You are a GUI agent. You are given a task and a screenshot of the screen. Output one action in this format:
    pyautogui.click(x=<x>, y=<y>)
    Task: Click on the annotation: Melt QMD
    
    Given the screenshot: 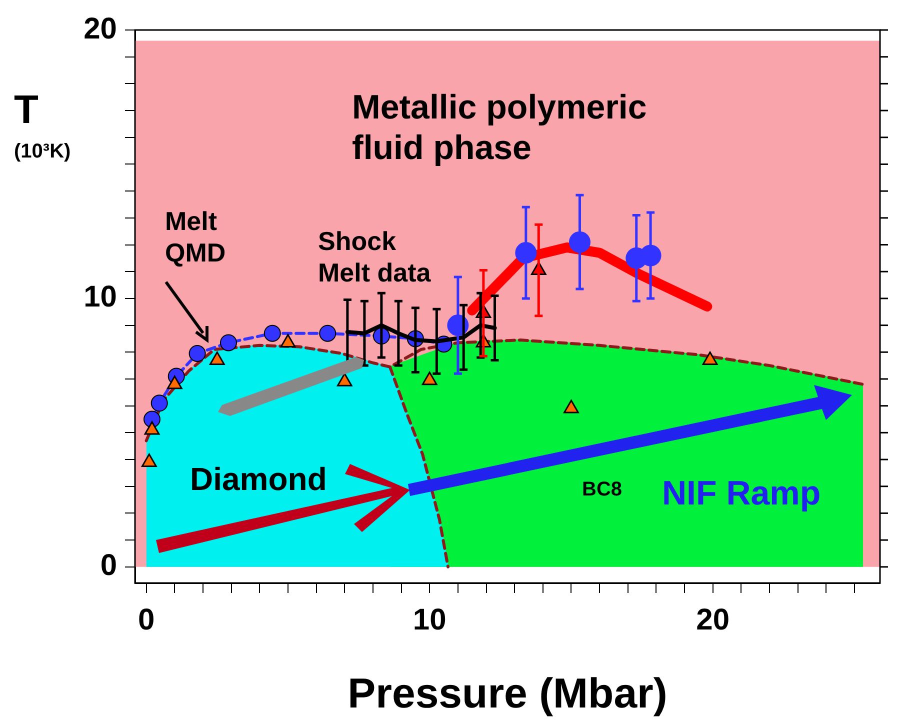 What is the action you would take?
    pyautogui.click(x=195, y=237)
    